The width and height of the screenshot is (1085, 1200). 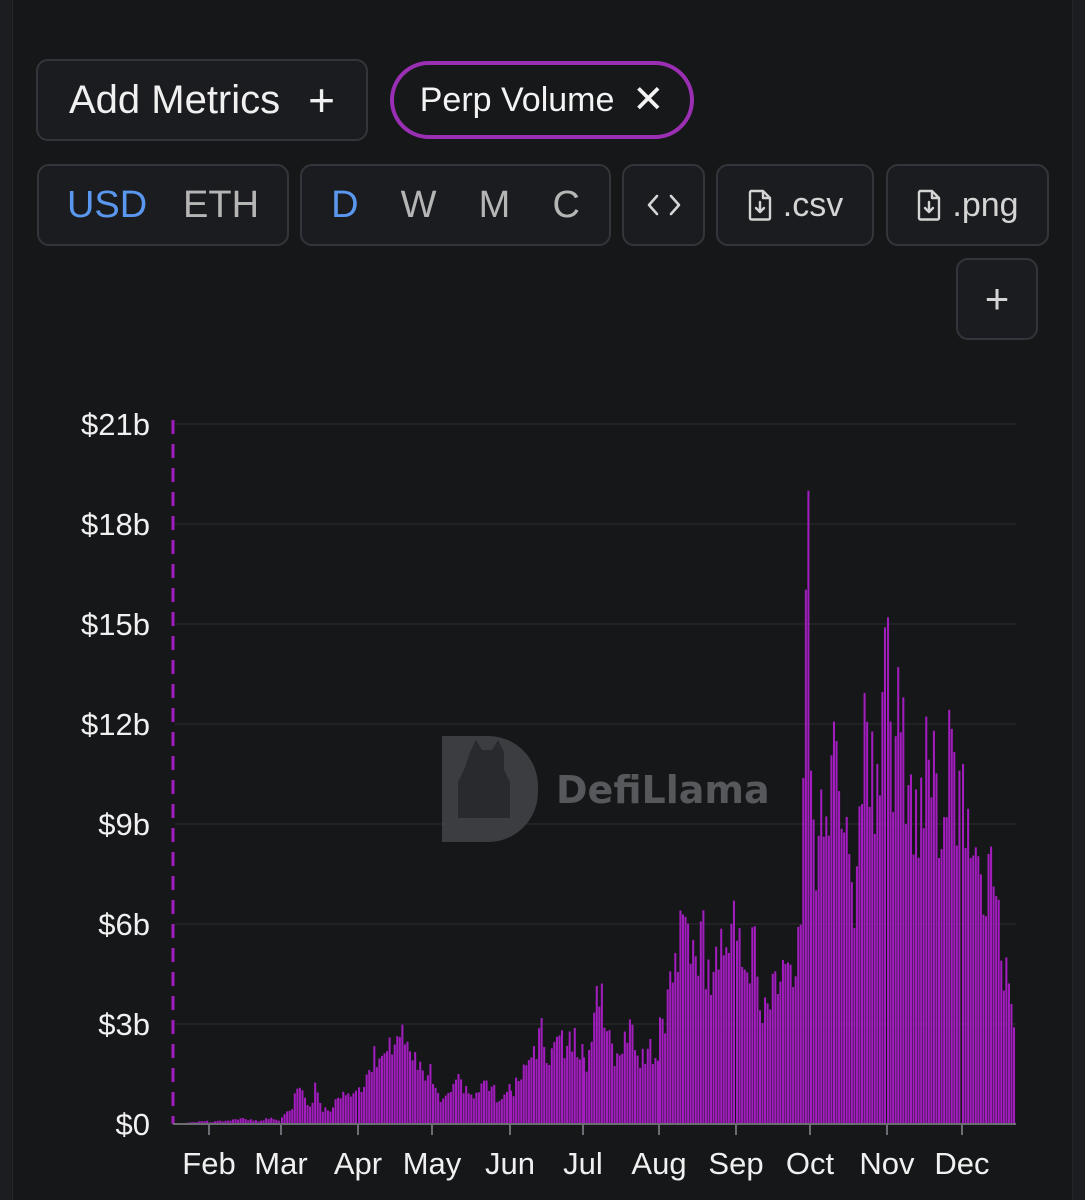 What do you see at coordinates (345, 204) in the screenshot?
I see `period-option-daily: D` at bounding box center [345, 204].